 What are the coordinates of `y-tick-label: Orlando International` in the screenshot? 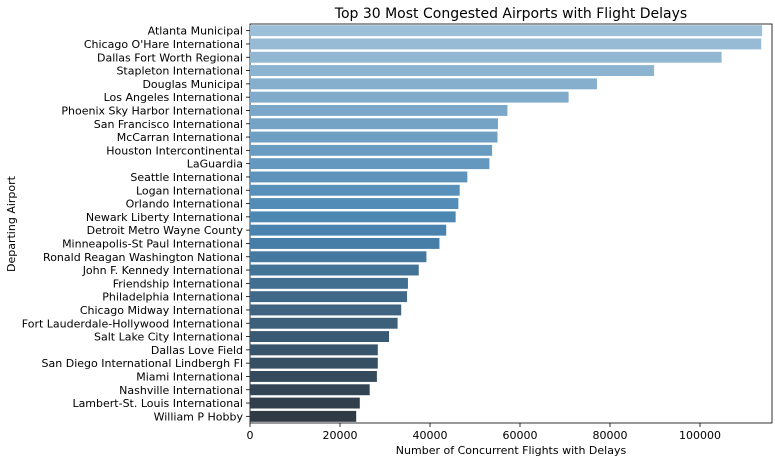 It's located at (184, 204).